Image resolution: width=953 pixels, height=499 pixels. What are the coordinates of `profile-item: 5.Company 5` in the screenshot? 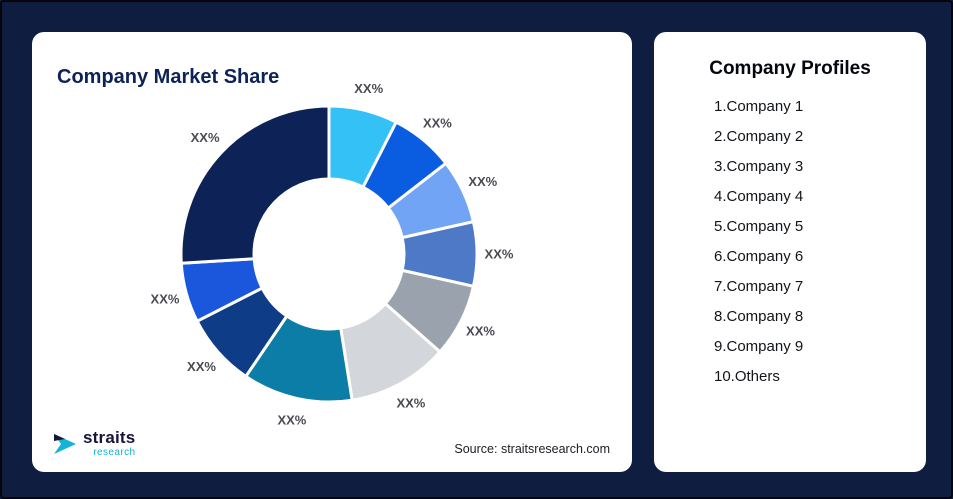 It's located at (759, 226).